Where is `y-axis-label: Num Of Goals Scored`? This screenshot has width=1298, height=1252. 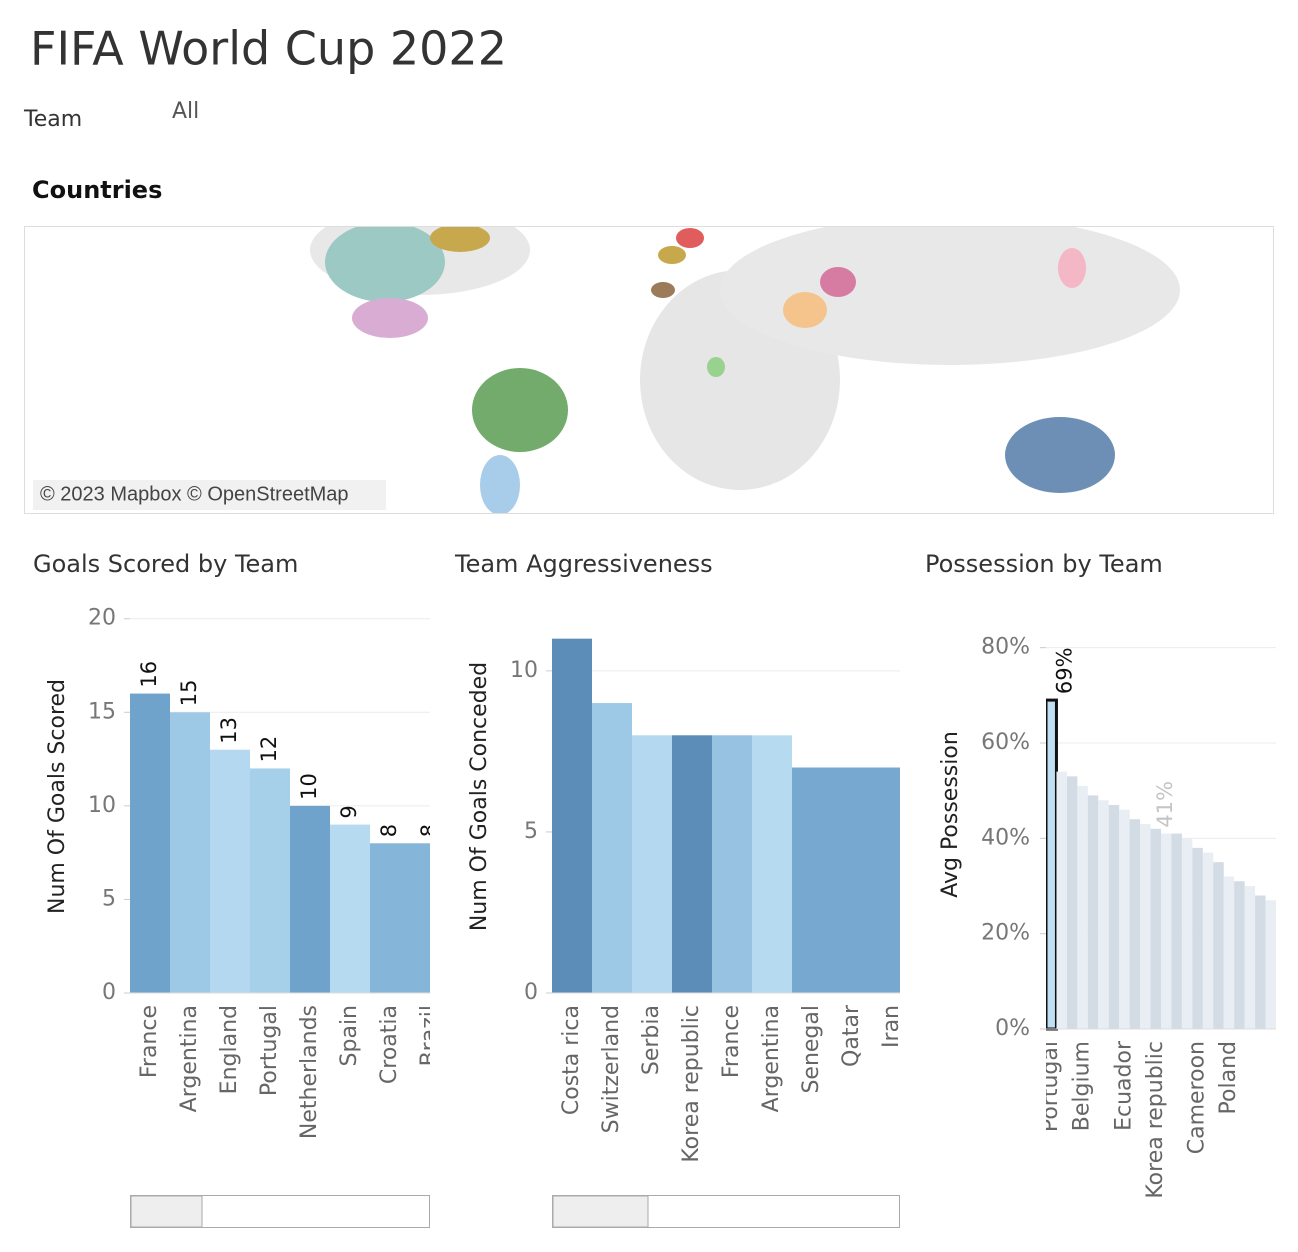
y-axis-label: Num Of Goals Scored is located at coordinates (57, 796).